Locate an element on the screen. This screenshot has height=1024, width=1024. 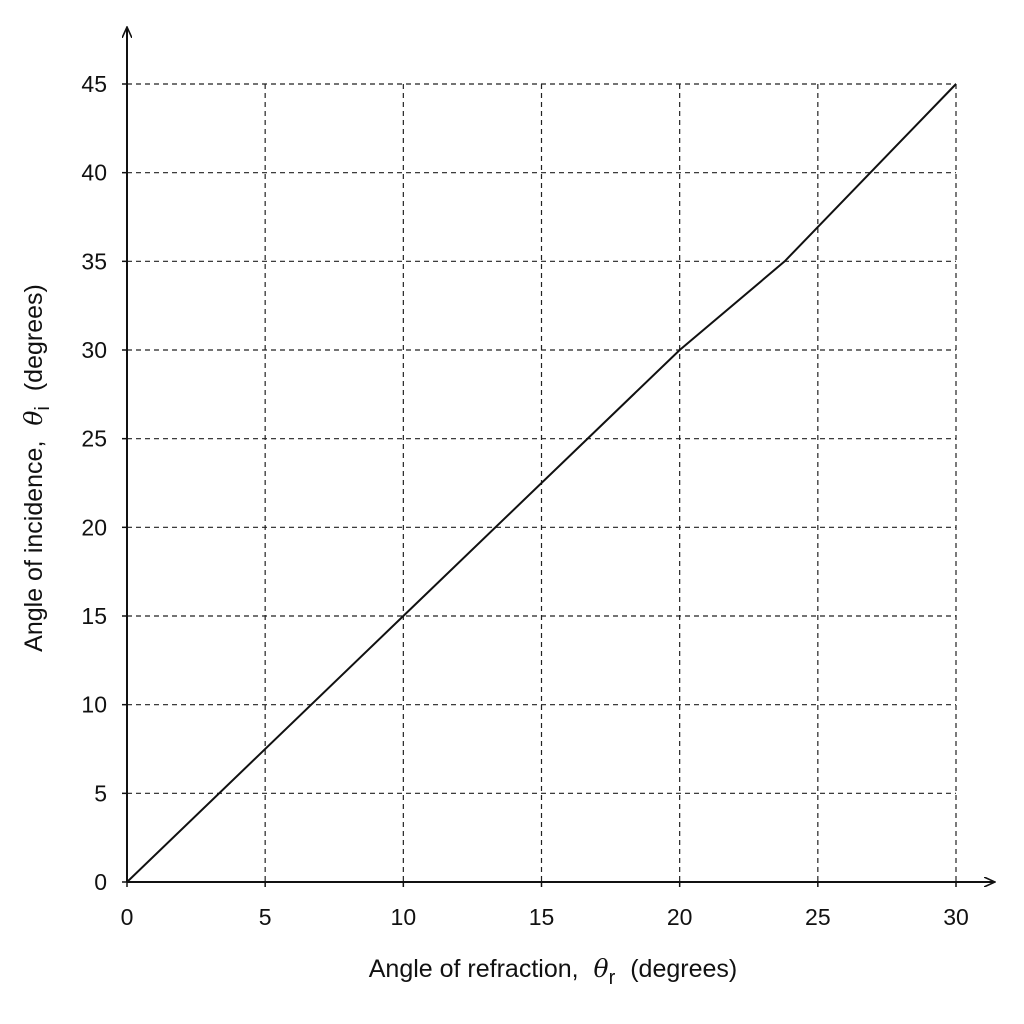
y-tick-label: 30 is located at coordinates (94, 350).